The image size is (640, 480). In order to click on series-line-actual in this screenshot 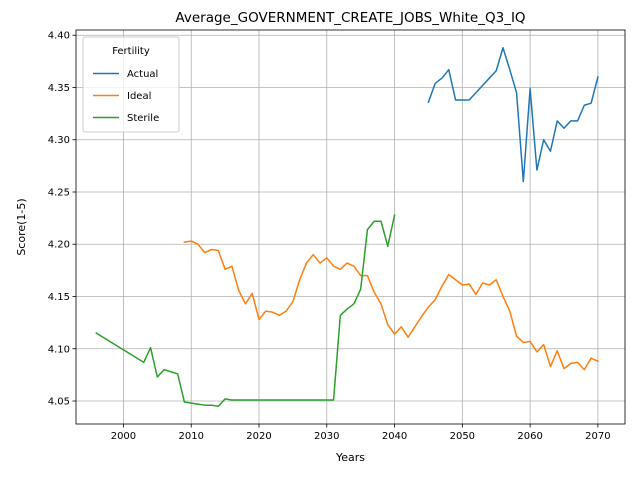, I will do `click(513, 115)`.